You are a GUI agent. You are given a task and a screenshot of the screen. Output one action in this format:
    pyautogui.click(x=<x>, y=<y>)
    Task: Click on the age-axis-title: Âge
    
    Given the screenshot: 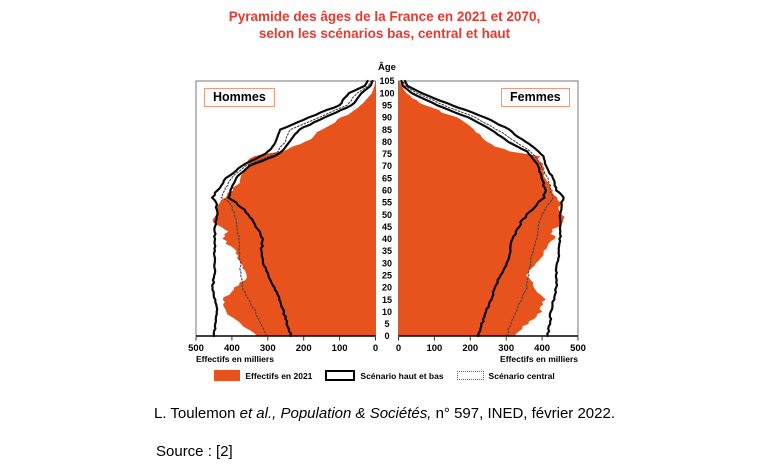 What is the action you would take?
    pyautogui.click(x=387, y=67)
    